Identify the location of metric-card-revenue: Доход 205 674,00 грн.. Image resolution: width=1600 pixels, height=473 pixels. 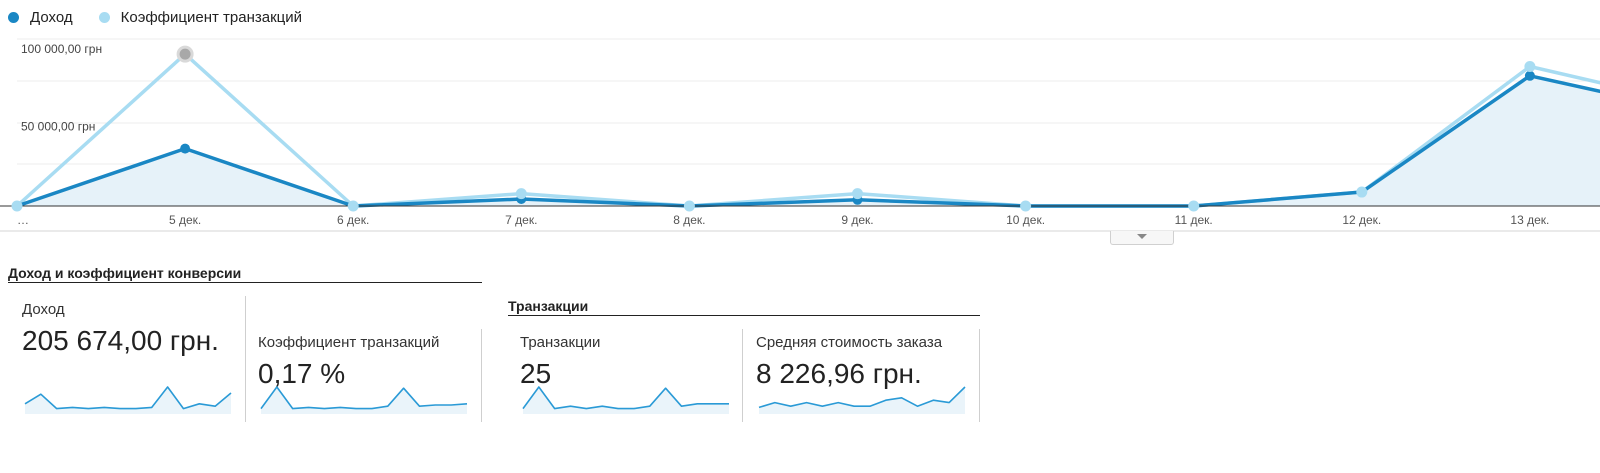
(129, 329).